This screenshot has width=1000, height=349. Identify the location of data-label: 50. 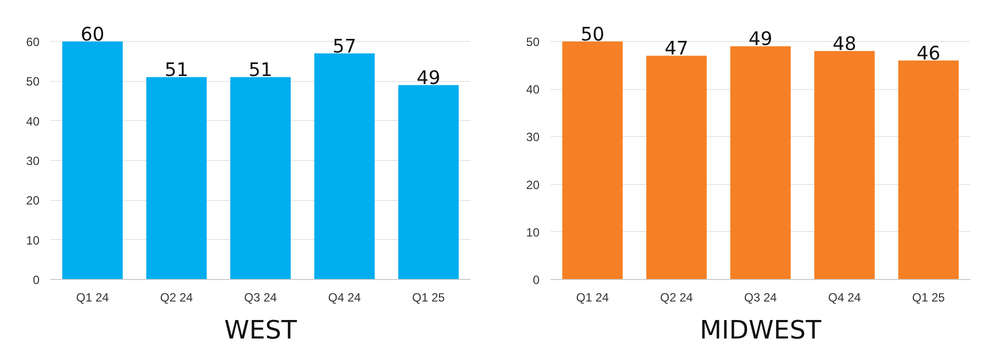
(592, 35).